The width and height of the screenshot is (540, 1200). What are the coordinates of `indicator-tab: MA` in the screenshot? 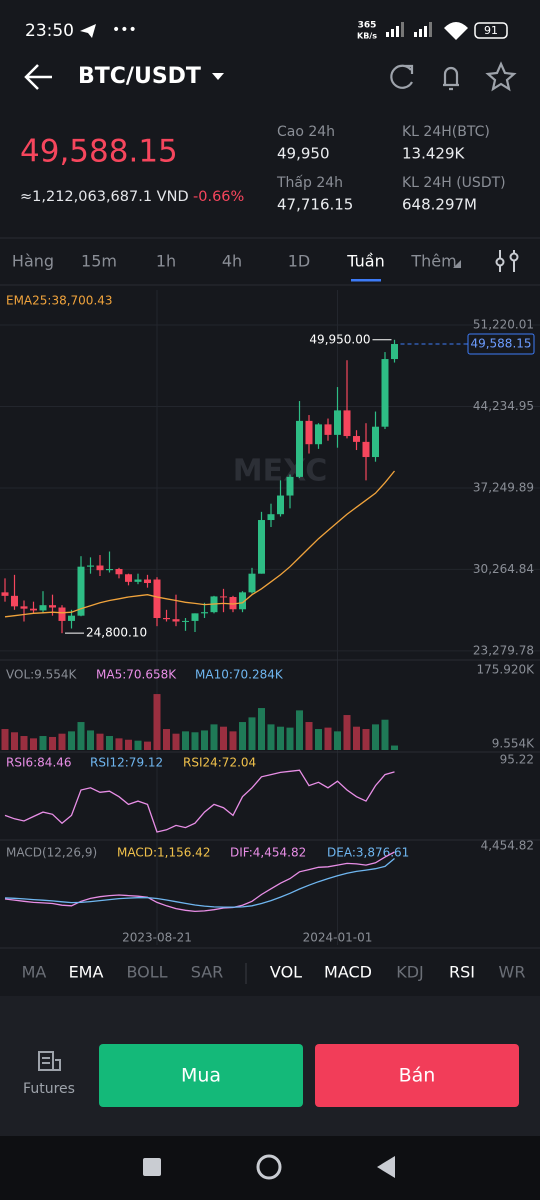 It's located at (34, 972).